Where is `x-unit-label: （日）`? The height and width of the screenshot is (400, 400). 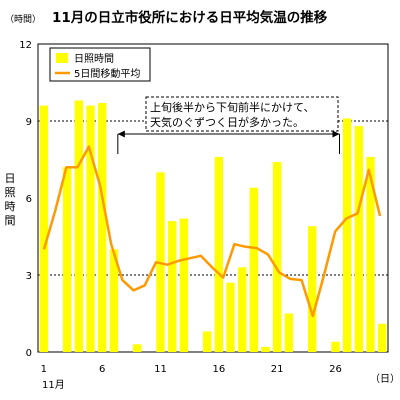 x-unit-label: （日） is located at coordinates (385, 379).